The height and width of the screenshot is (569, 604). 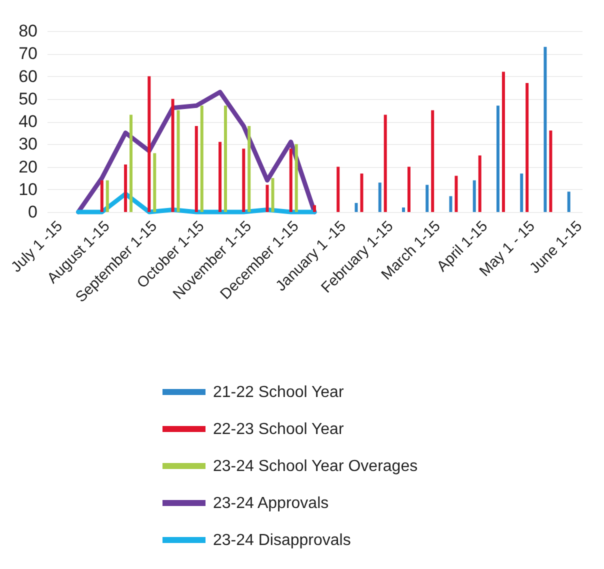 I want to click on y-tick-label: 70, so click(x=28, y=54).